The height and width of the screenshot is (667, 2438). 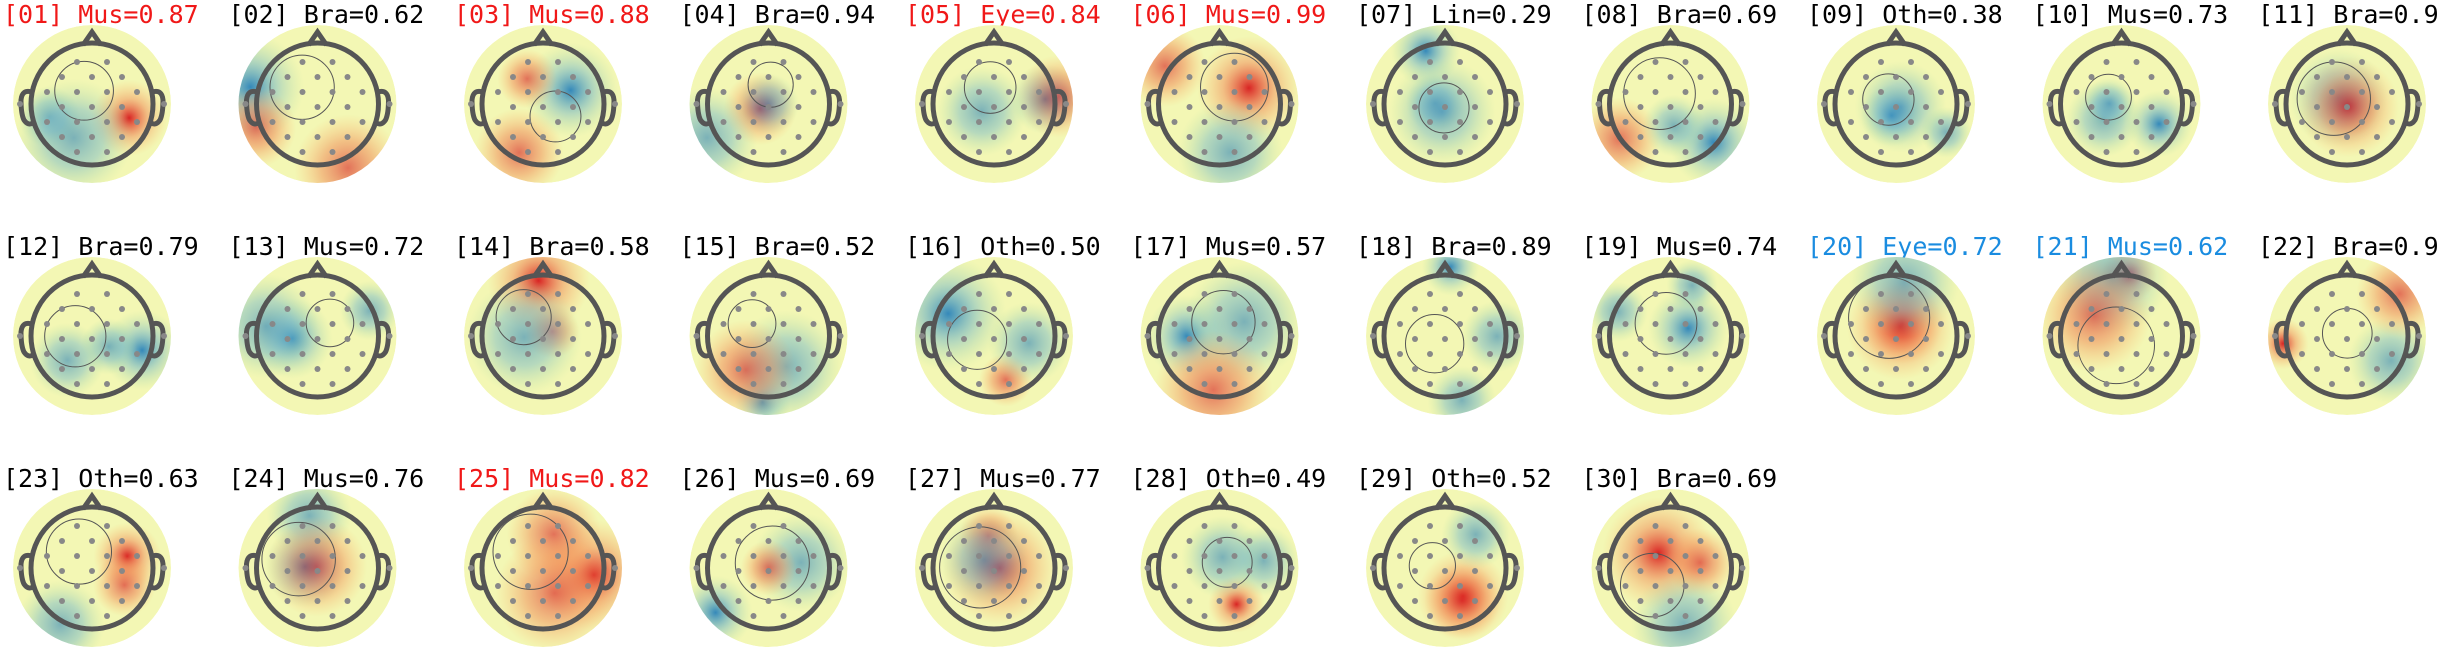 I want to click on component: [01] Mus=0.87, so click(x=101, y=91).